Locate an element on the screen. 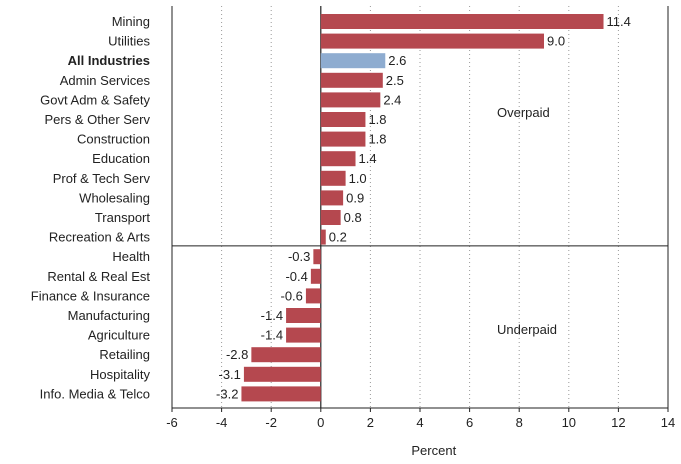  value-label: -0.4 is located at coordinates (296, 276).